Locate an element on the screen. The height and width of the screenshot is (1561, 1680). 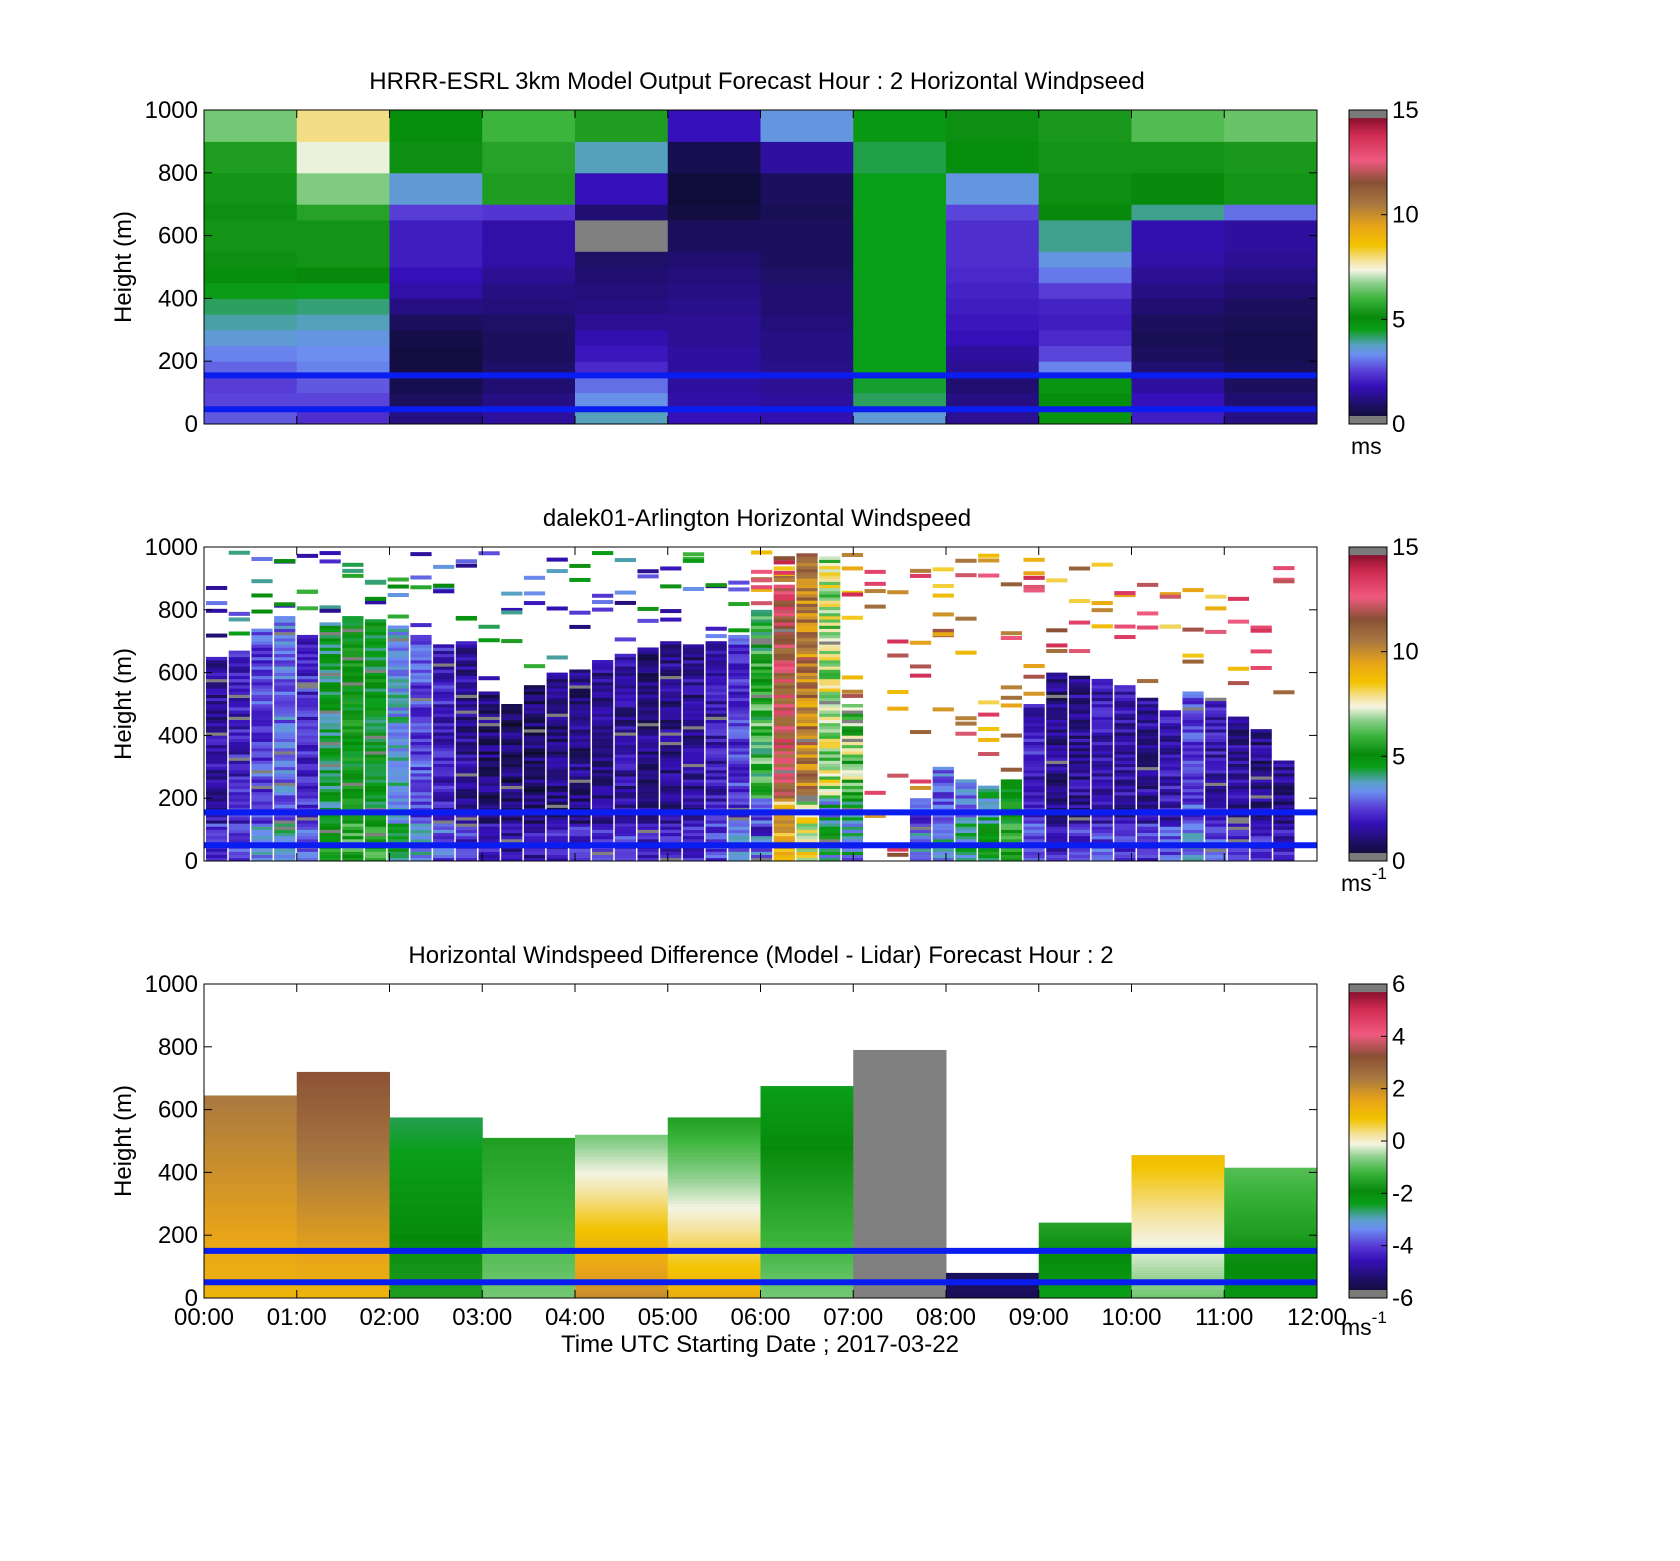
y-axis-label: Height (m) is located at coordinates (123, 267).